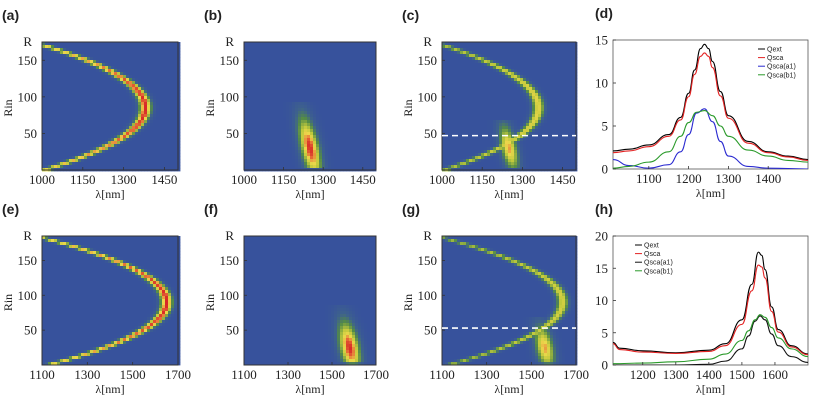 This screenshot has height=415, width=830. I want to click on y-tick-label: 0, so click(605, 169).